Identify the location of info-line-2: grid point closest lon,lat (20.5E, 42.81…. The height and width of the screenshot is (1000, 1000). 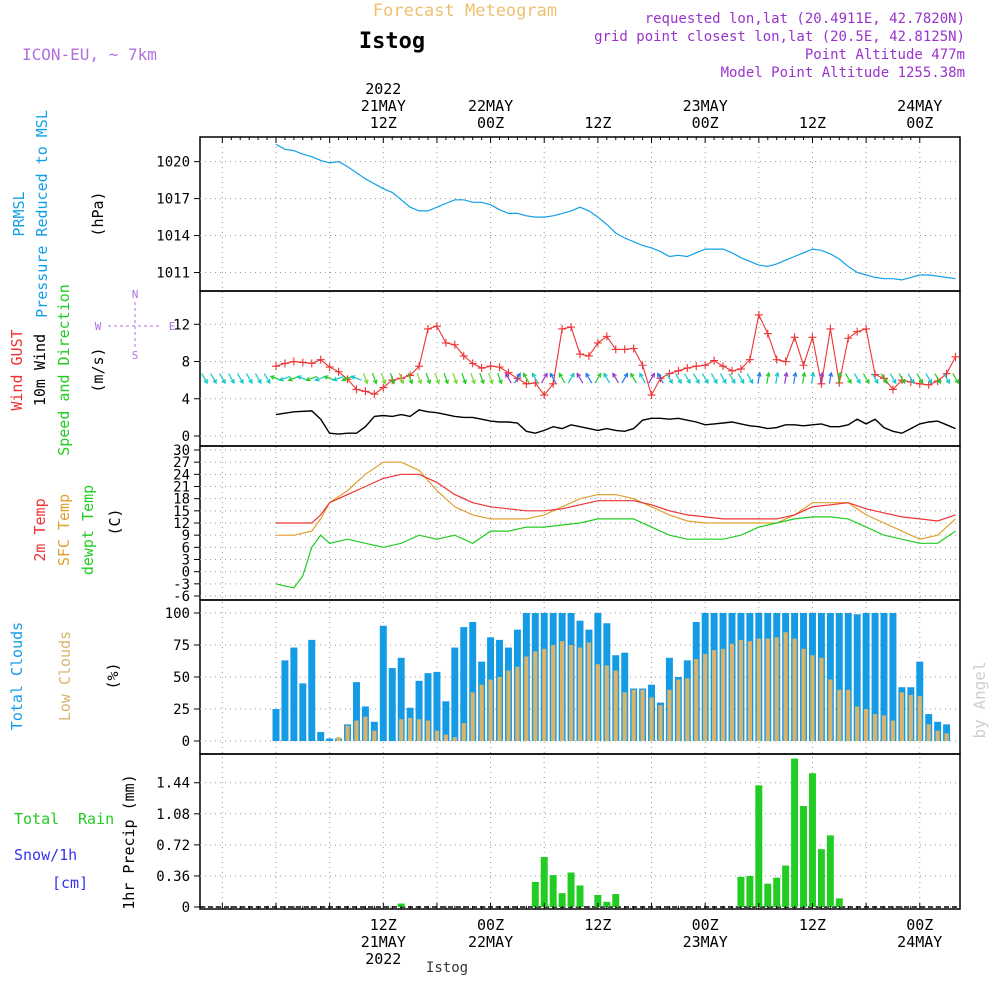
(779, 37).